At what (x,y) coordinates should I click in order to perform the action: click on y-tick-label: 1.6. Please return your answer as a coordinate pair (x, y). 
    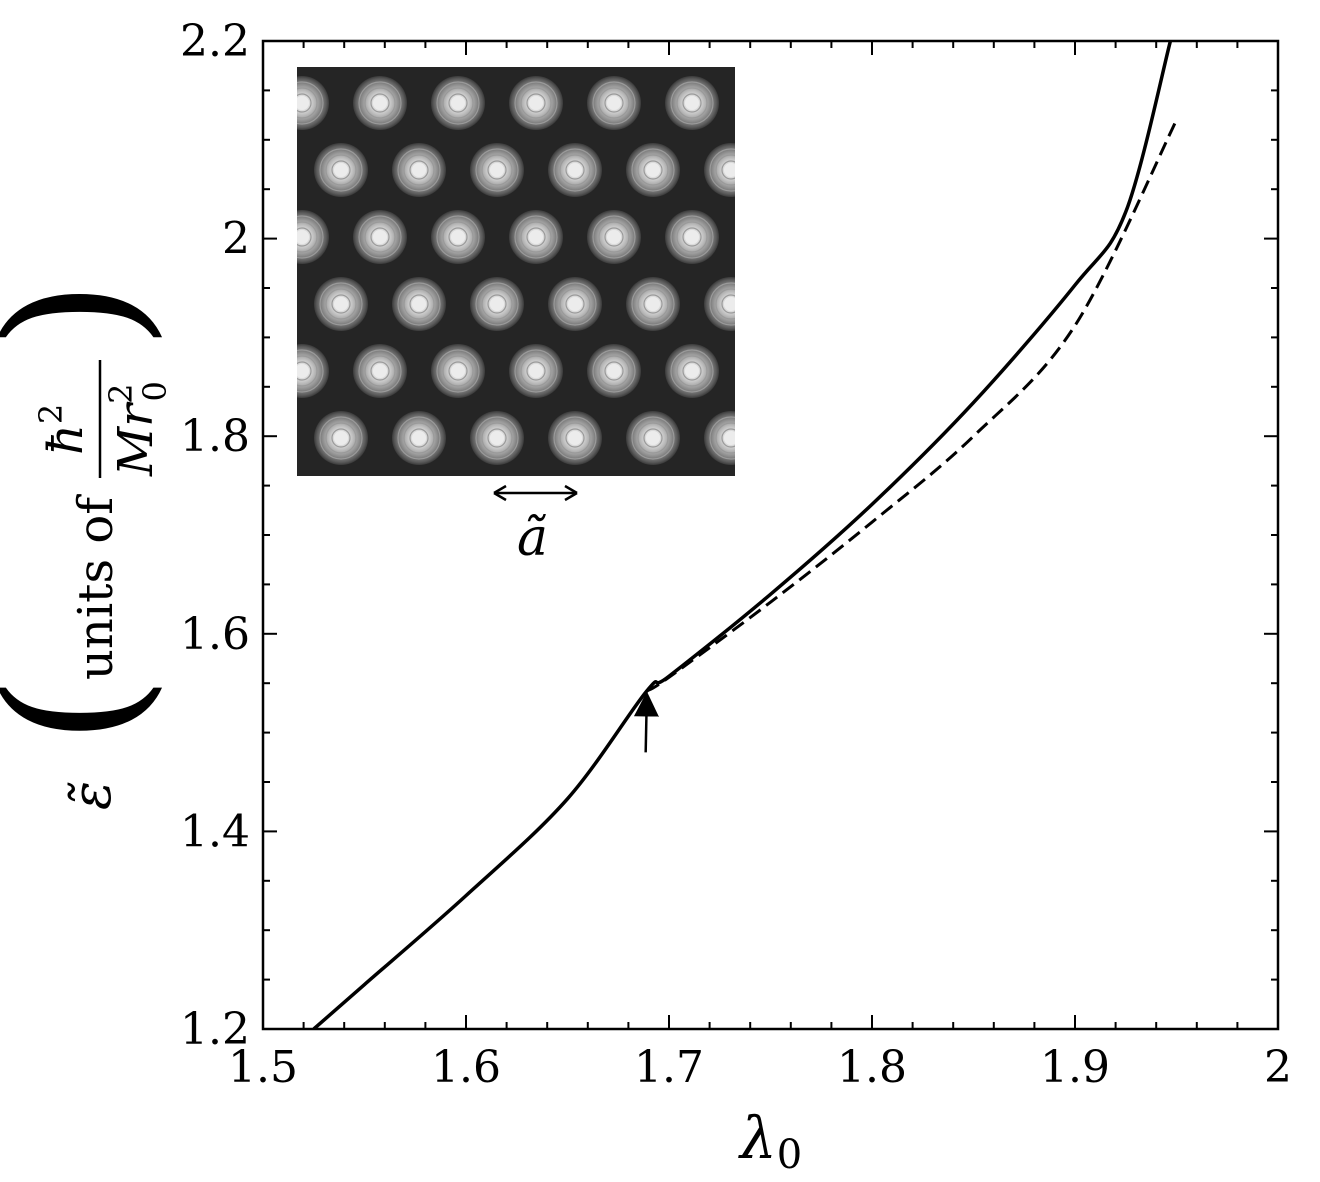
    Looking at the image, I should click on (215, 634).